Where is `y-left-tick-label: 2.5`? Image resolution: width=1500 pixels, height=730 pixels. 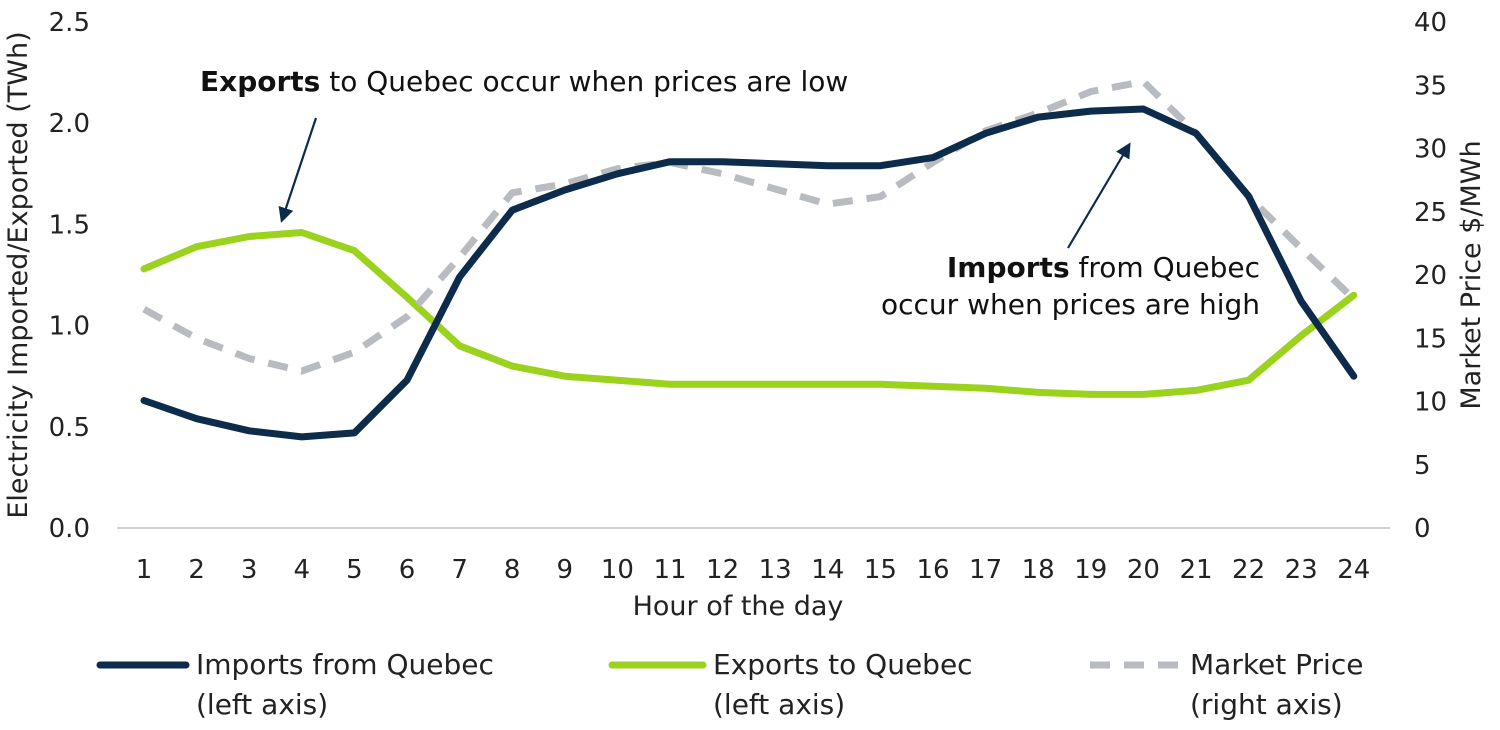
y-left-tick-label: 2.5 is located at coordinates (69, 23).